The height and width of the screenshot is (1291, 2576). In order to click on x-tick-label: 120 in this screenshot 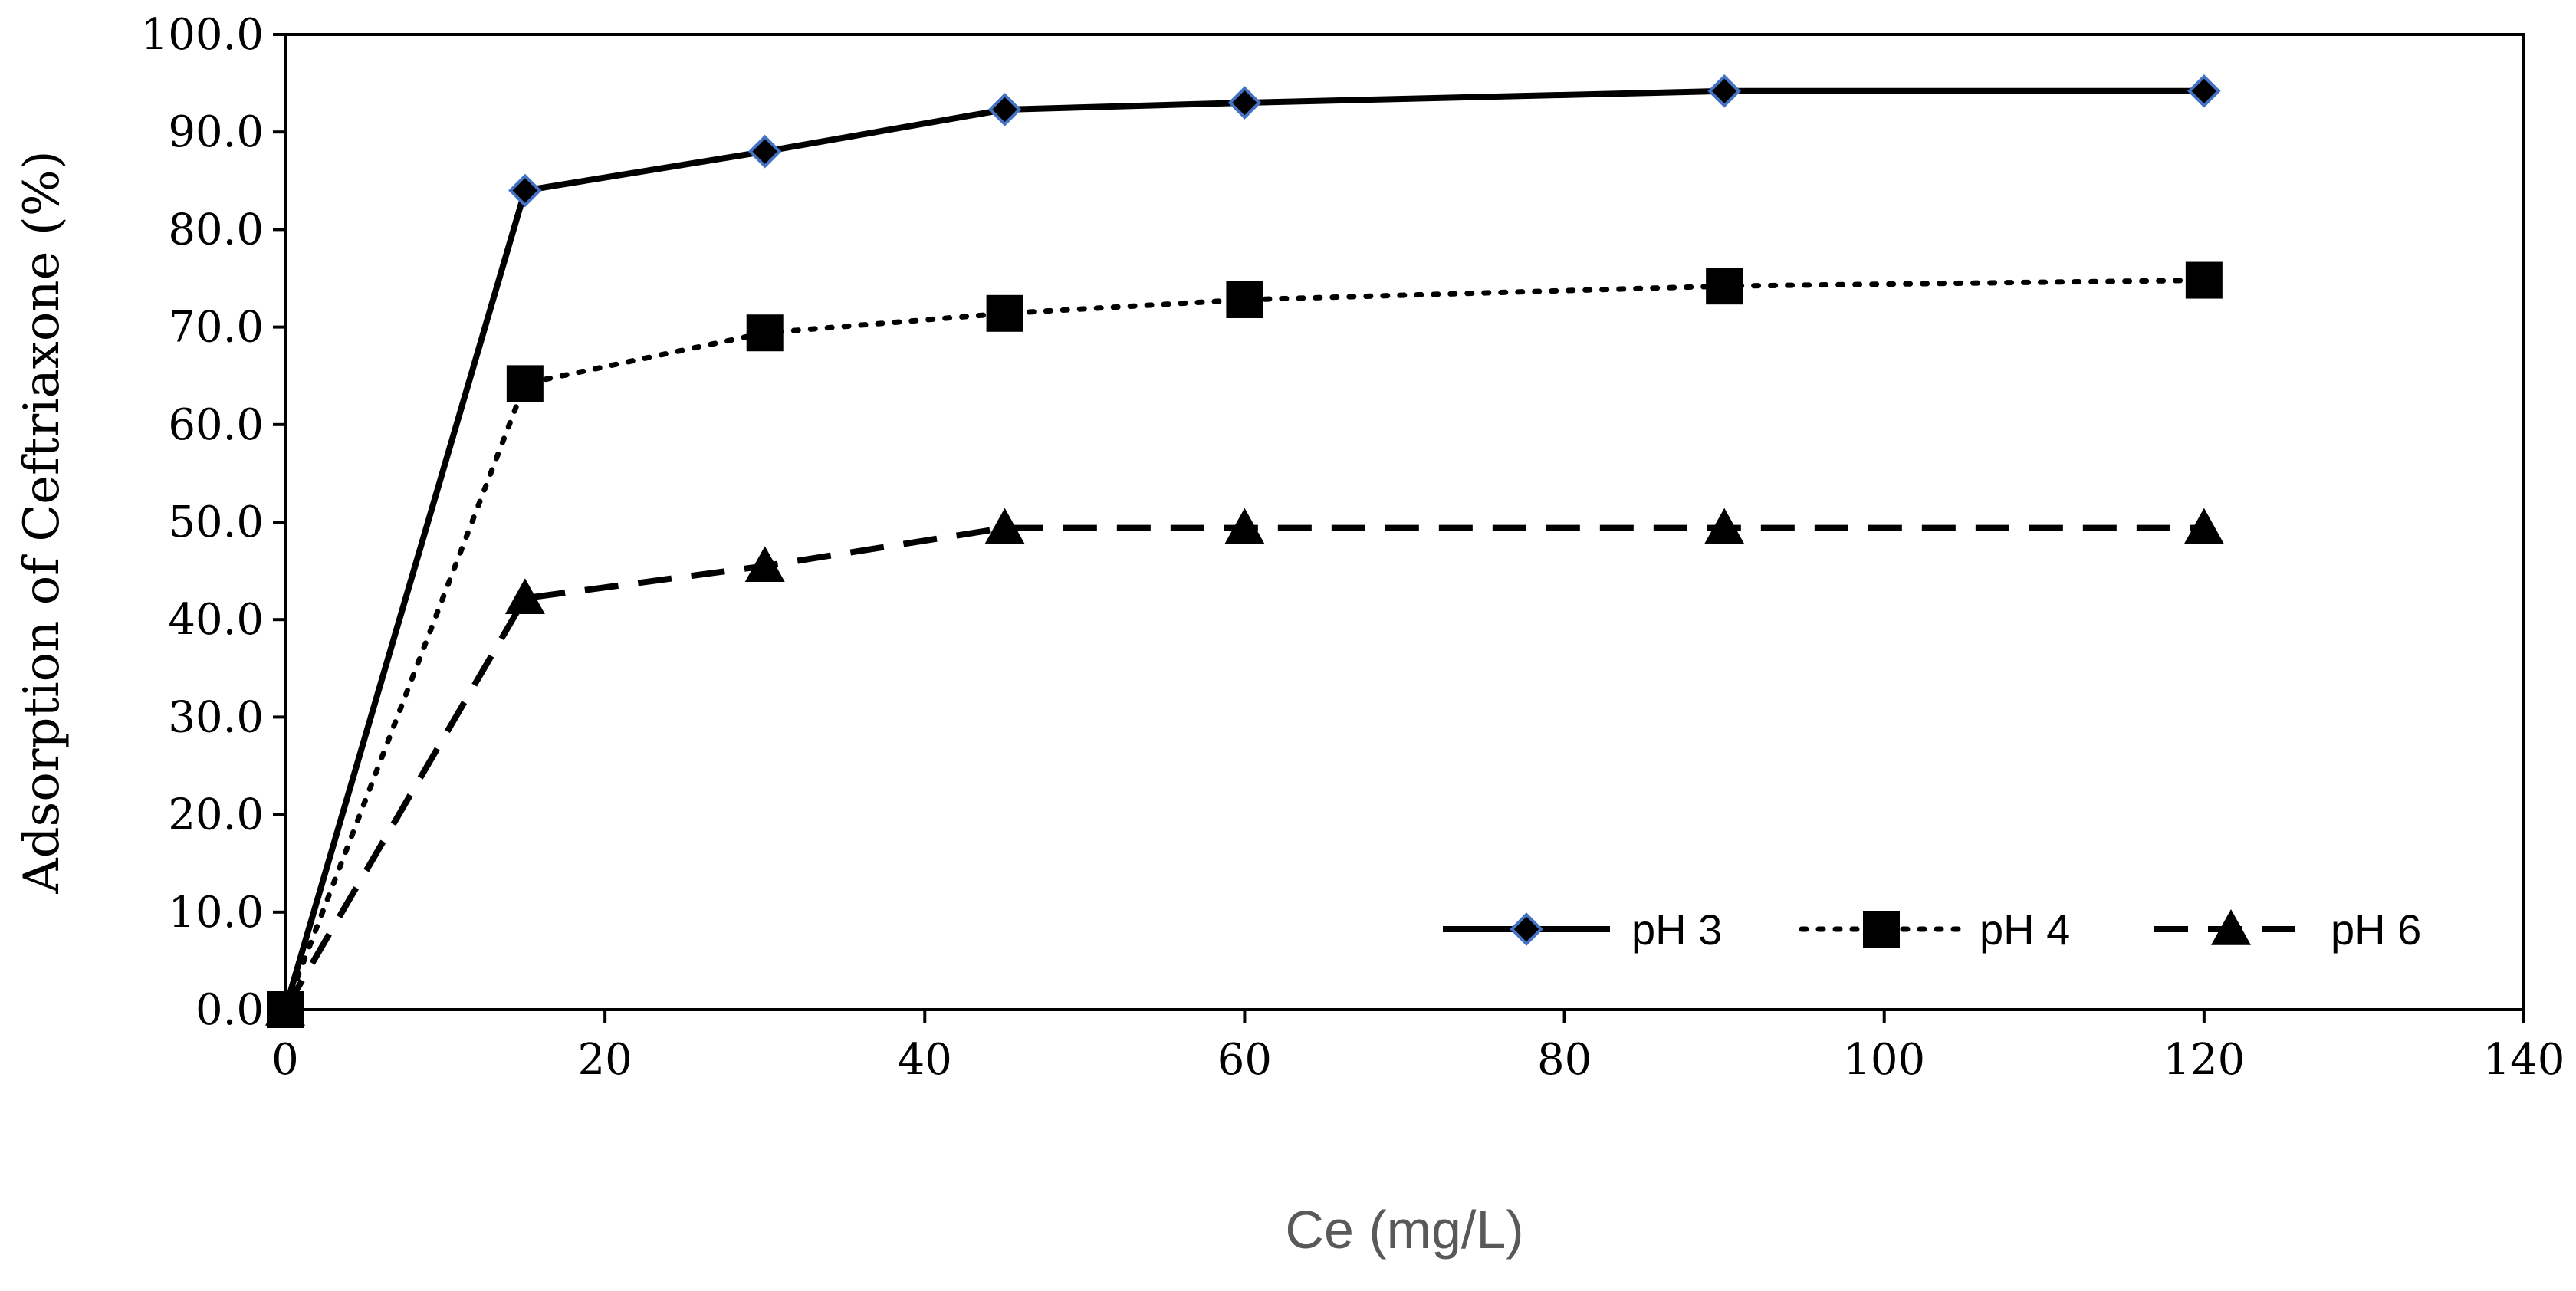, I will do `click(2204, 1060)`.